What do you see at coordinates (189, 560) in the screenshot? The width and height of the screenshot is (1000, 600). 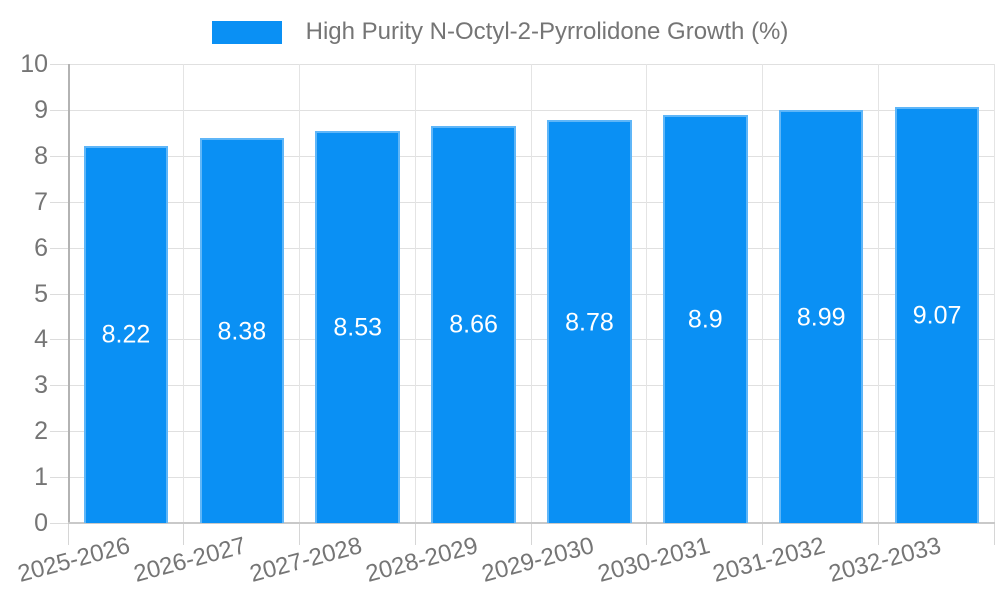 I see `x-category-label: 2026-2027` at bounding box center [189, 560].